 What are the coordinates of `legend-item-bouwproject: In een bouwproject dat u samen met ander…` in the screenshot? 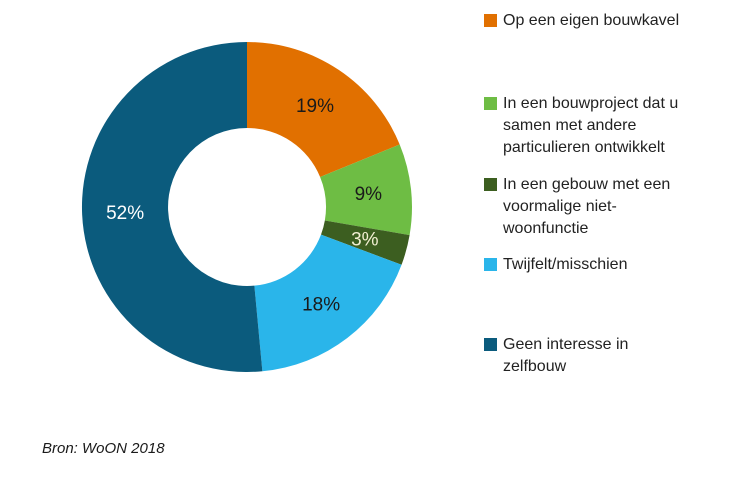 It's located at (610, 126).